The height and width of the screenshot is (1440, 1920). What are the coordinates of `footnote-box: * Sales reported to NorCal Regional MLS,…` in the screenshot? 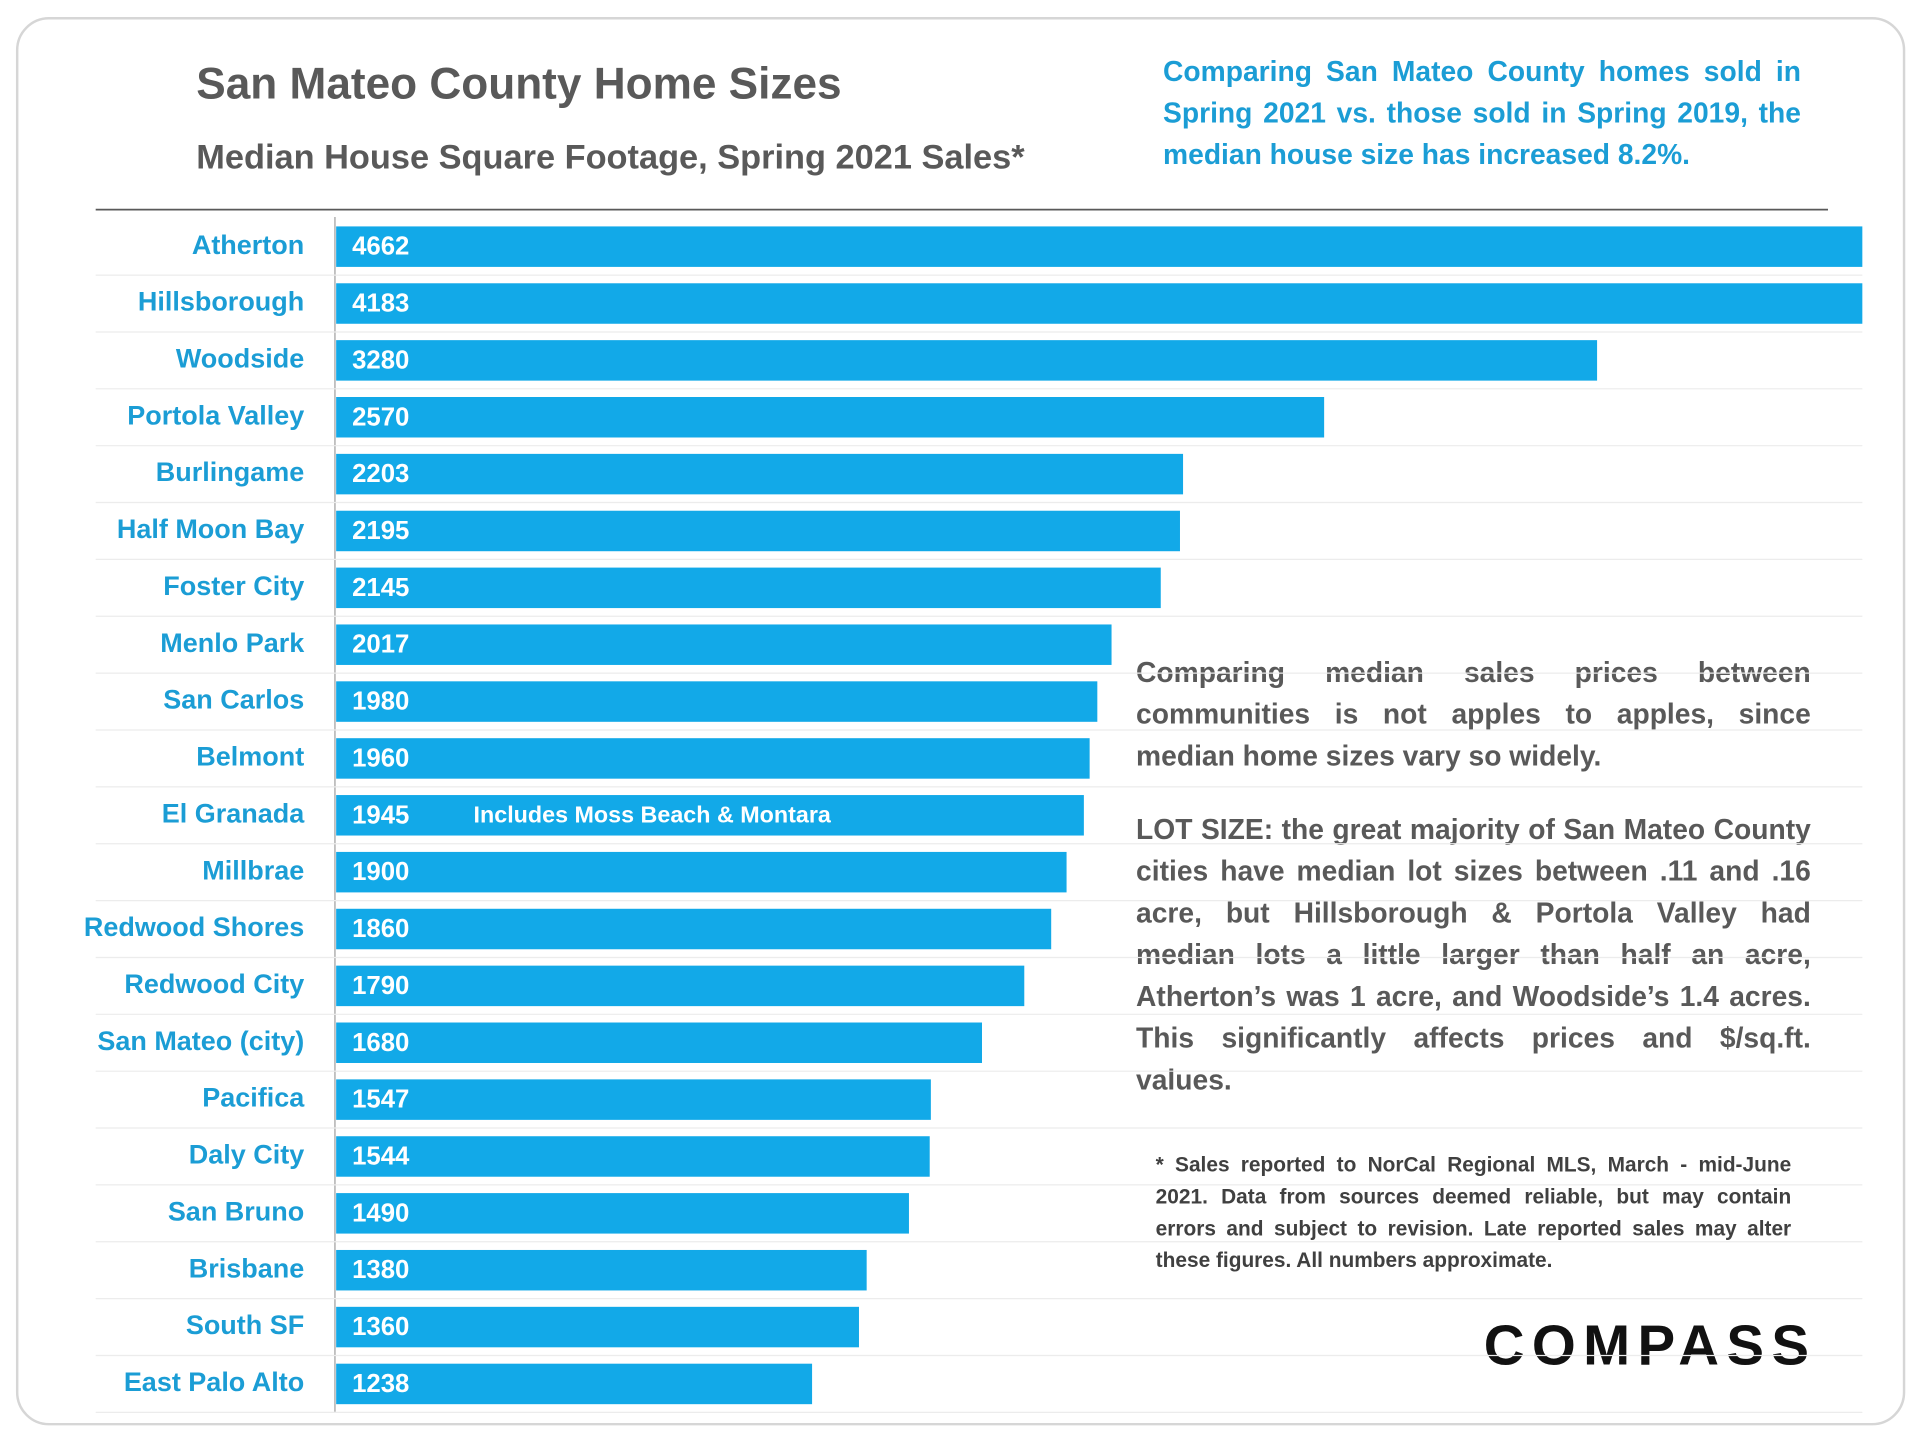 It's located at (1473, 1213).